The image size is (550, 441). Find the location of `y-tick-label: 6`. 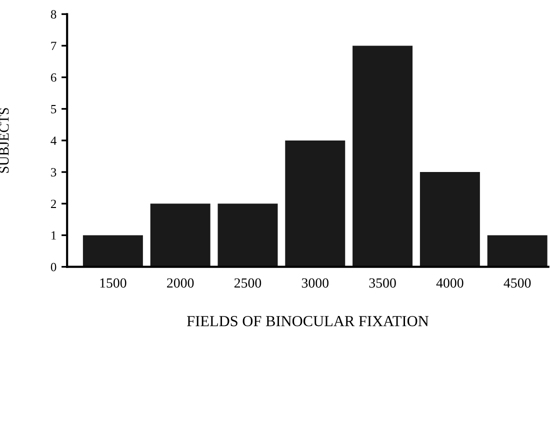

y-tick-label: 6 is located at coordinates (53, 77).